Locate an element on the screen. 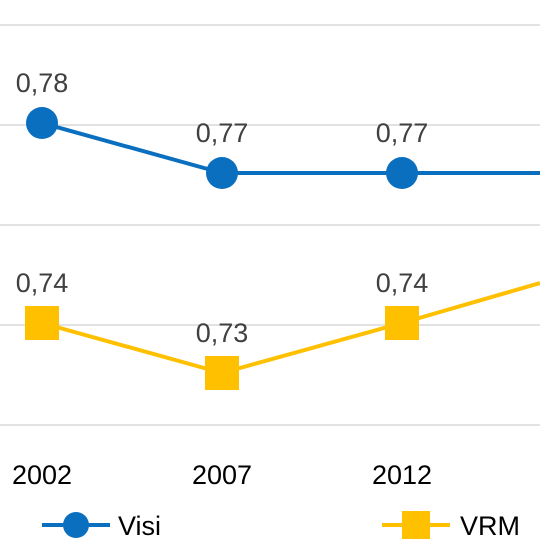 The image size is (540, 556). x-tick-label-2012: 2012 is located at coordinates (402, 475).